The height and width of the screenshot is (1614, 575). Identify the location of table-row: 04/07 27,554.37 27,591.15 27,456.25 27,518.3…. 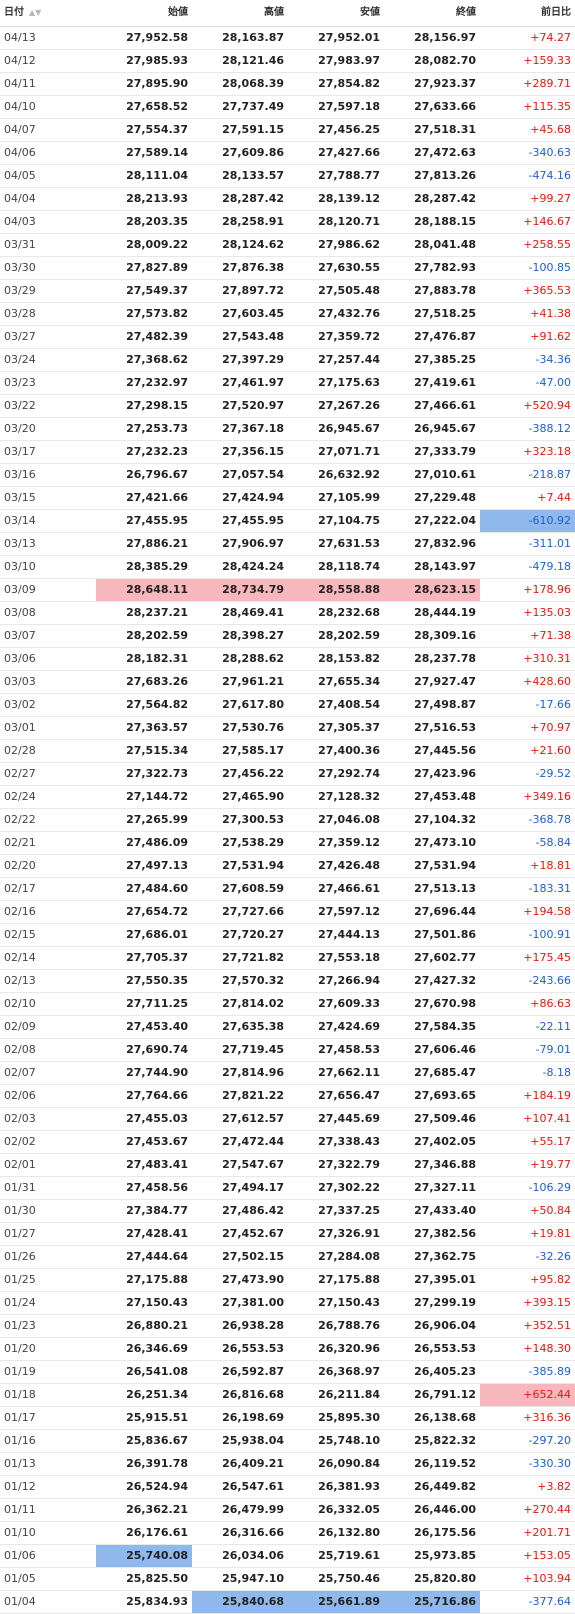
(287, 130).